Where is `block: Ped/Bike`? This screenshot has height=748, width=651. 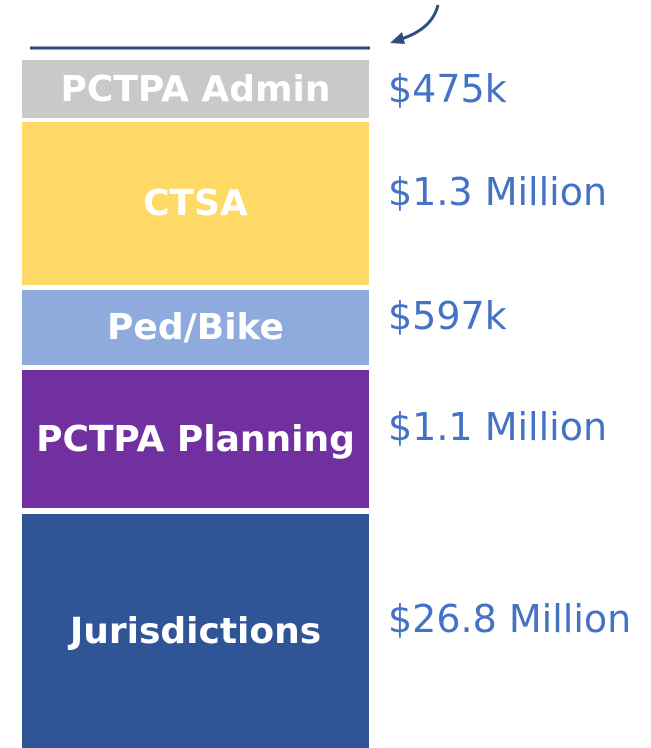
block: Ped/Bike is located at coordinates (195, 327).